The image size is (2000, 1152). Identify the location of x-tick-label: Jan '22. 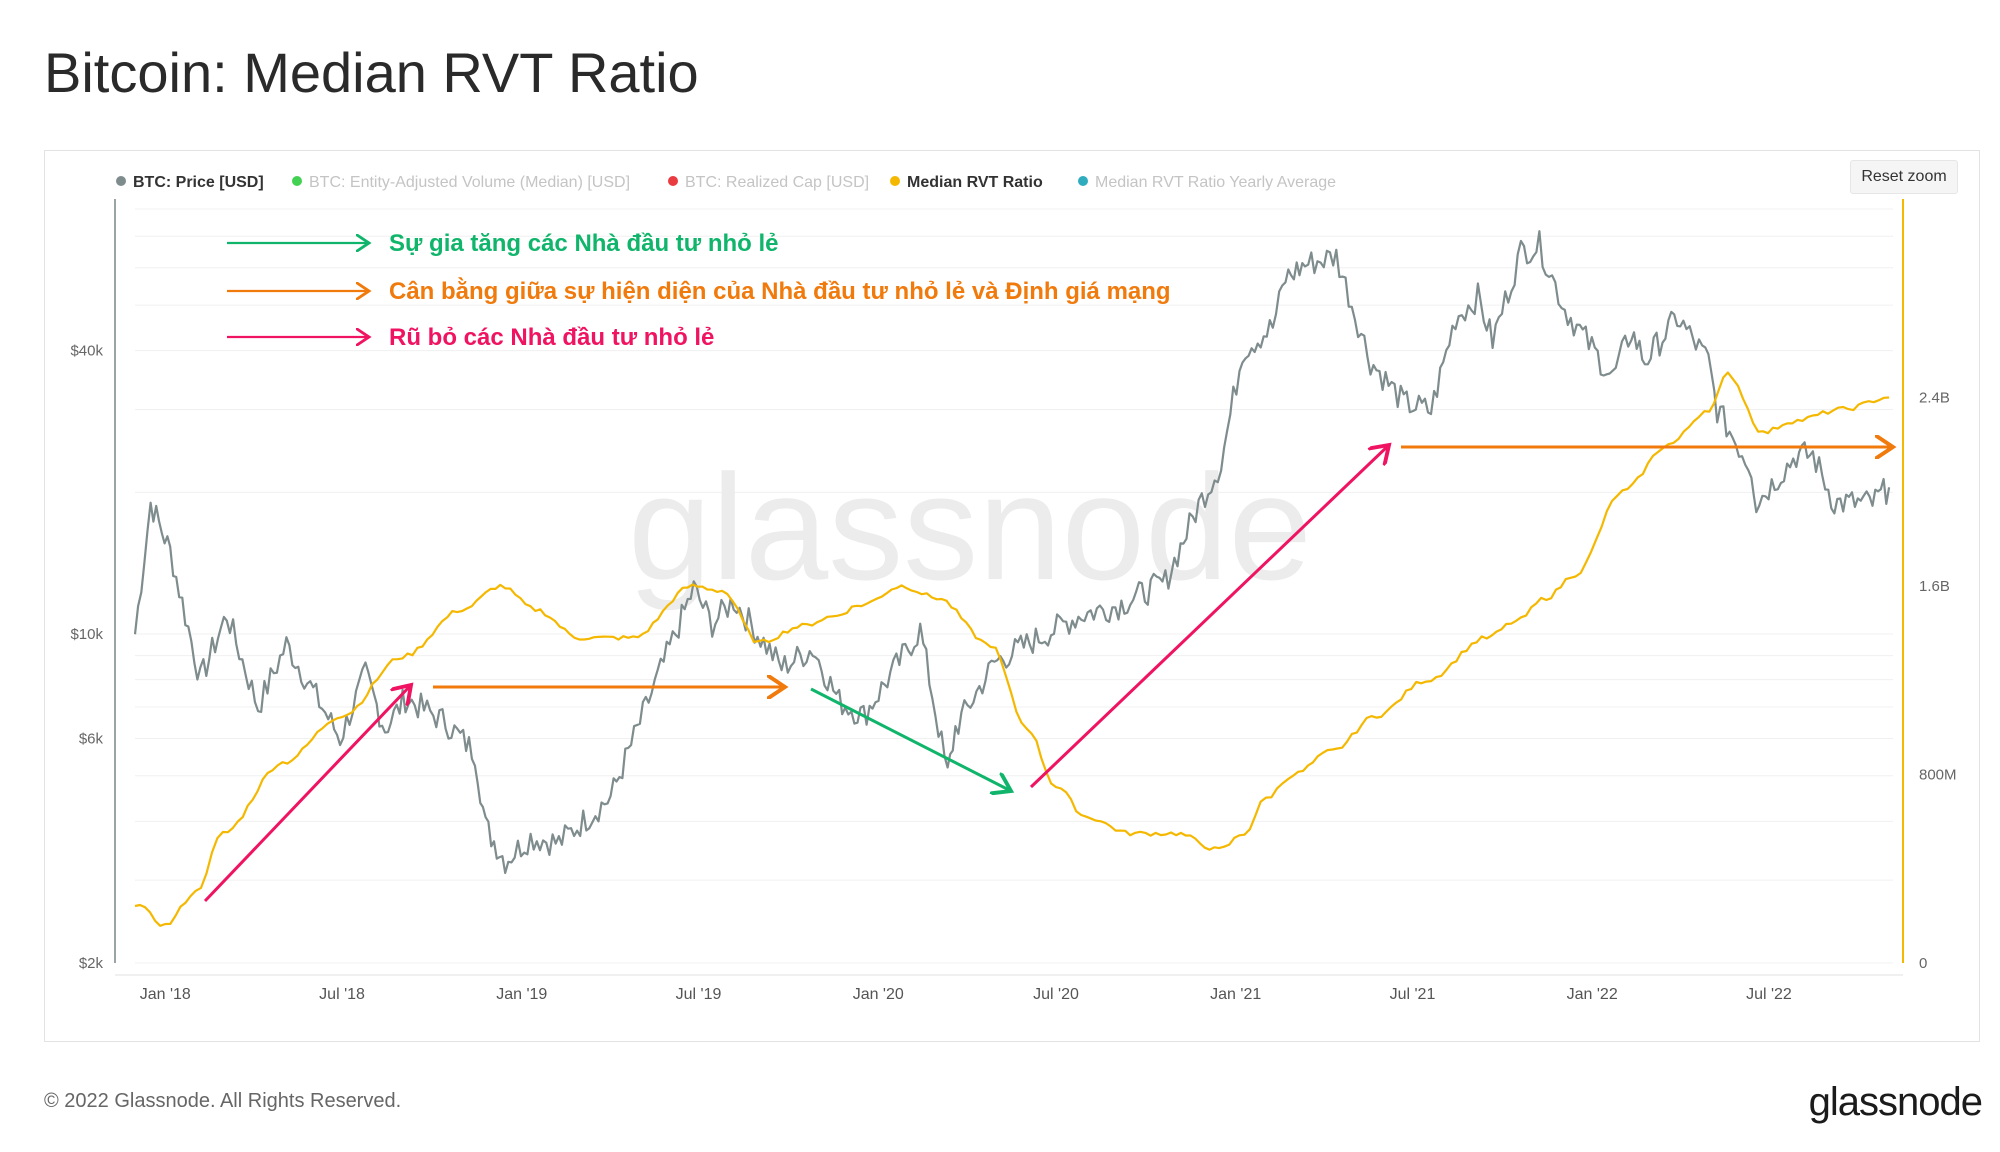
(1592, 994).